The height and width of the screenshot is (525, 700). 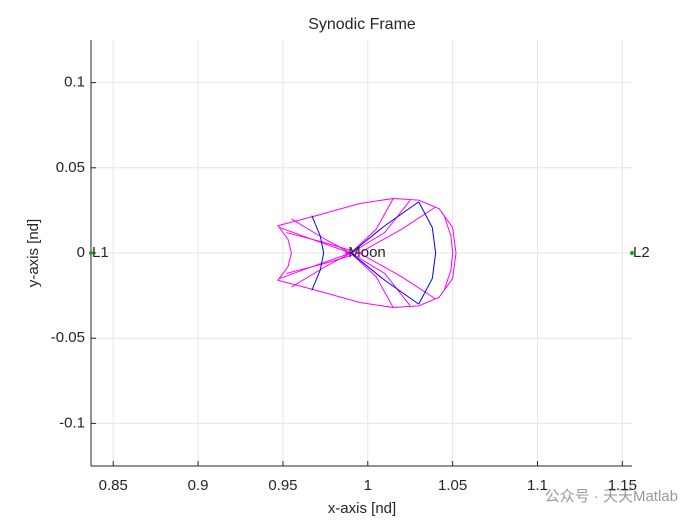 What do you see at coordinates (198, 485) in the screenshot?
I see `x-tick-label: 0.9` at bounding box center [198, 485].